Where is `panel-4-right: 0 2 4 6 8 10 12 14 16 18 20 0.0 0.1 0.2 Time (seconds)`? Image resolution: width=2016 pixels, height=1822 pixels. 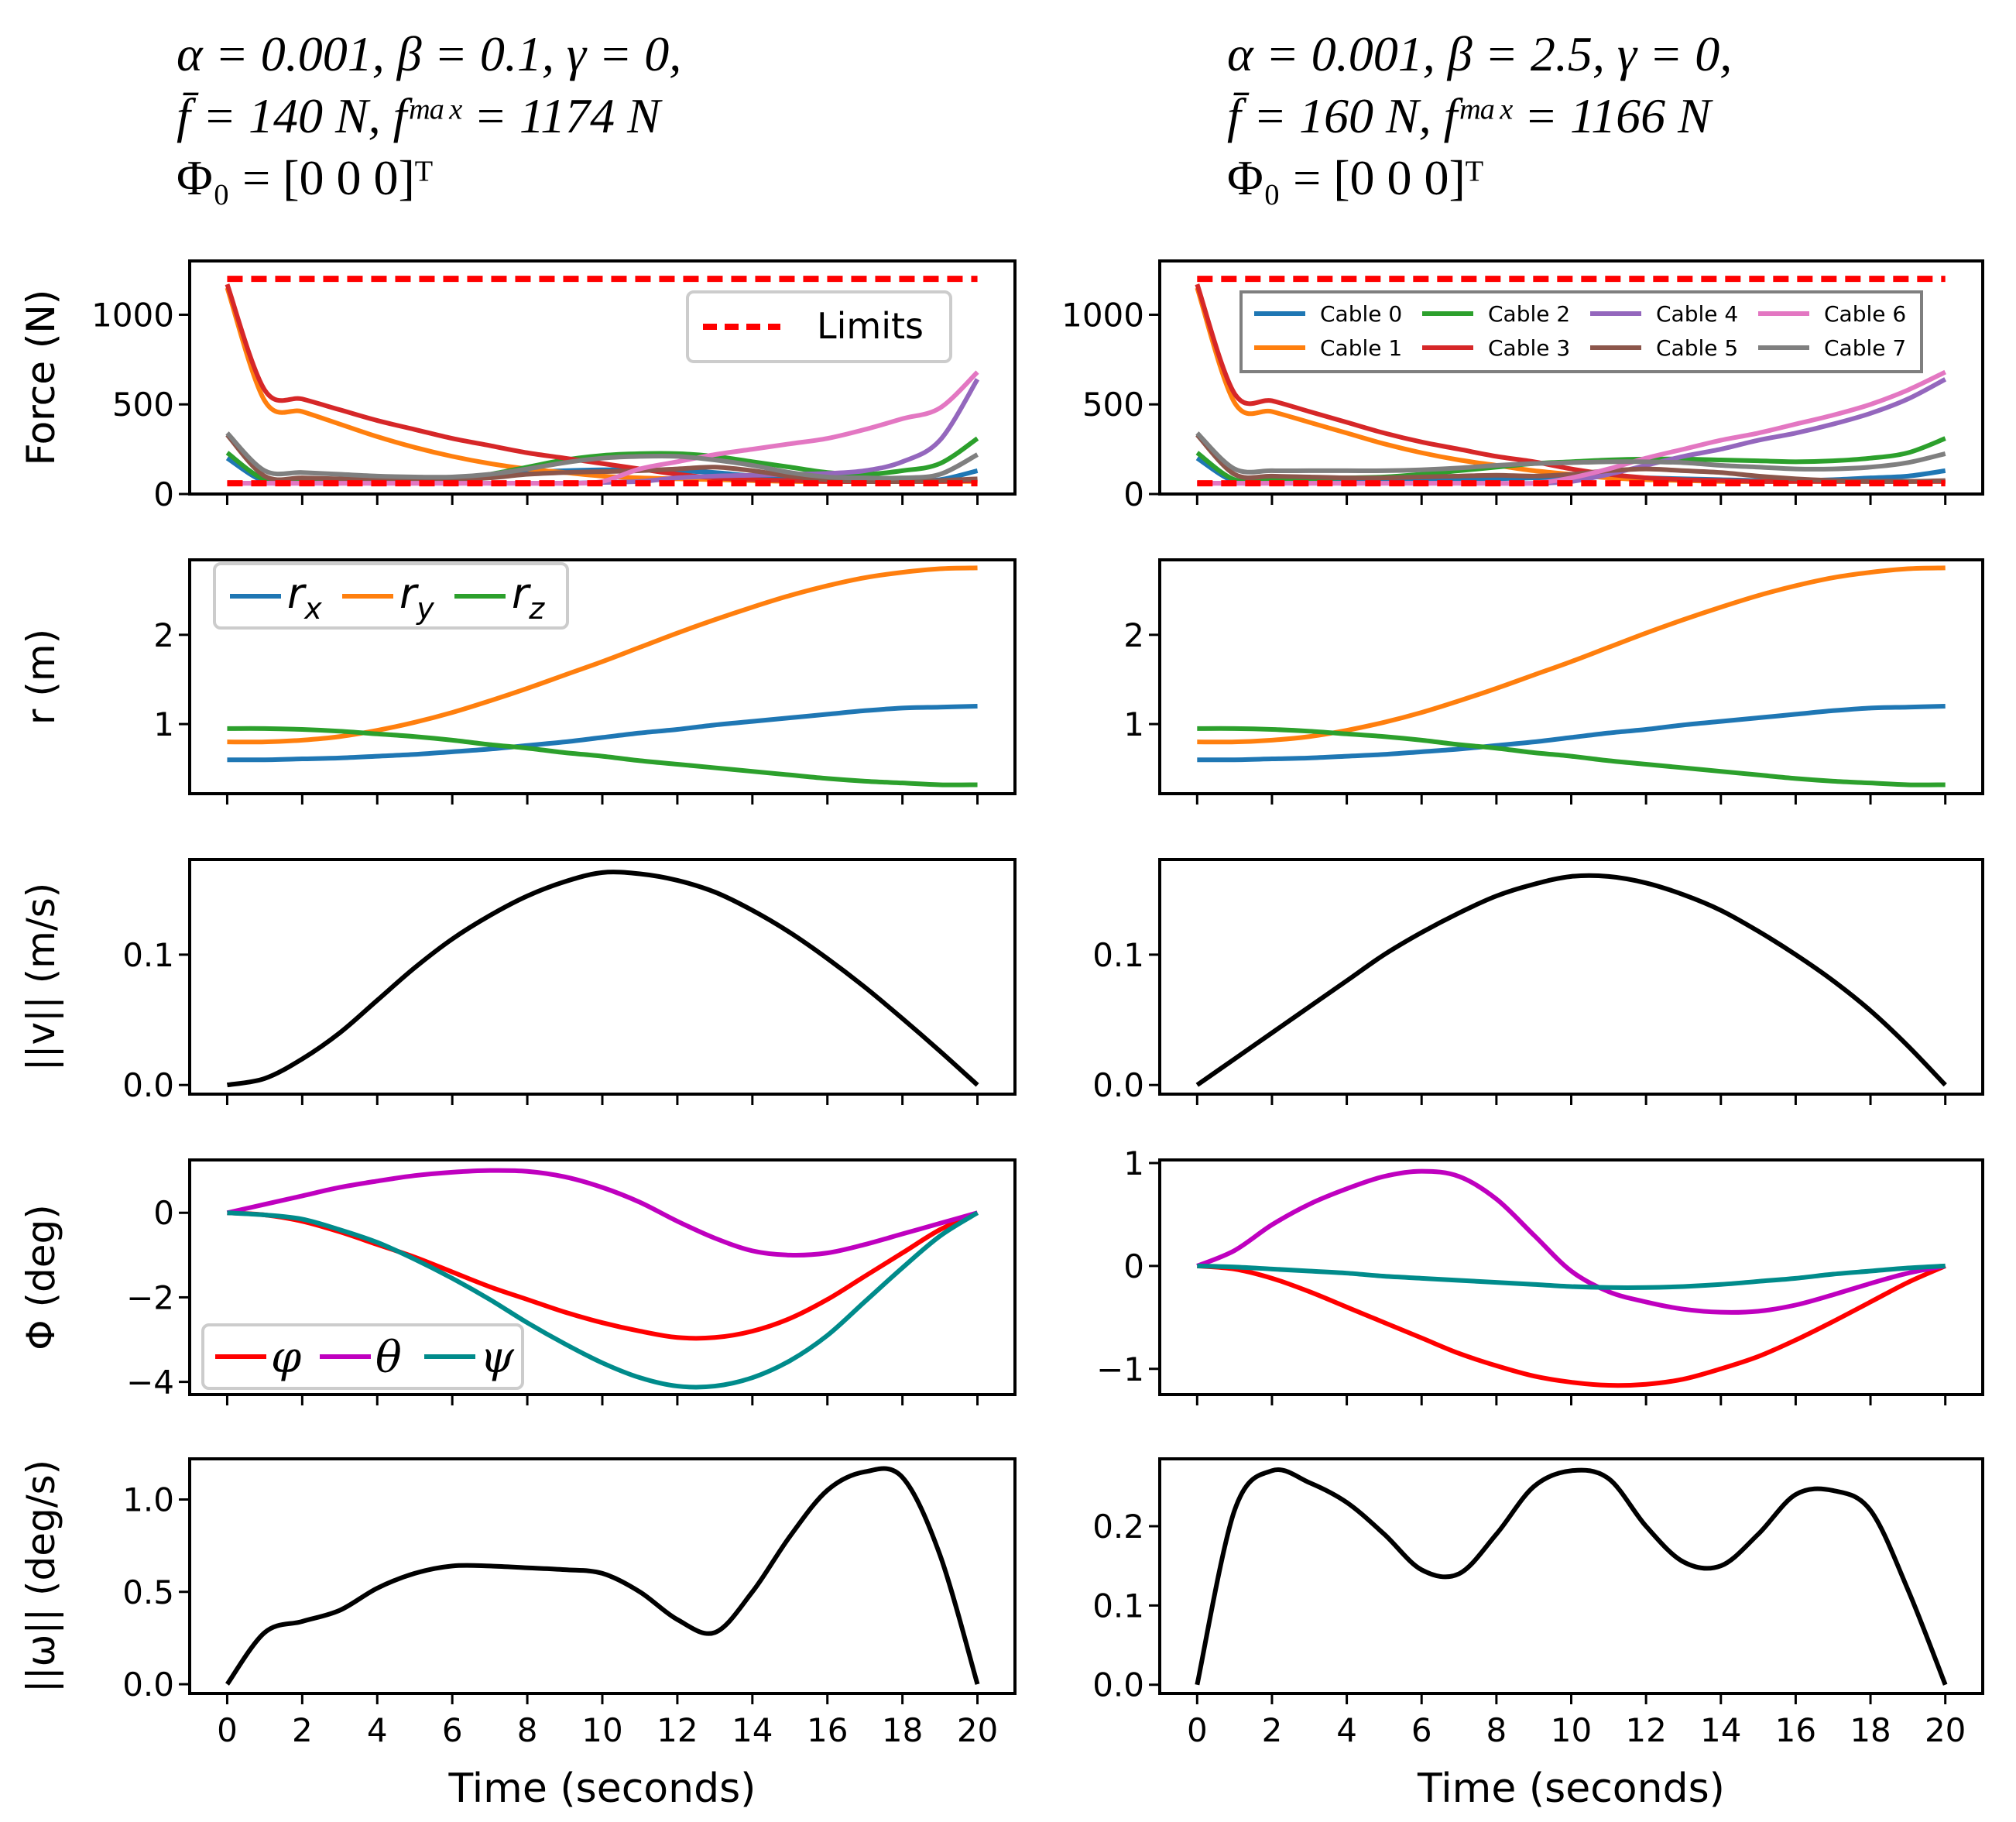 panel-4-right: 0 2 4 6 8 10 12 14 16 18 20 0.0 0.1 0.2 Time (seconds) is located at coordinates (1538, 1634).